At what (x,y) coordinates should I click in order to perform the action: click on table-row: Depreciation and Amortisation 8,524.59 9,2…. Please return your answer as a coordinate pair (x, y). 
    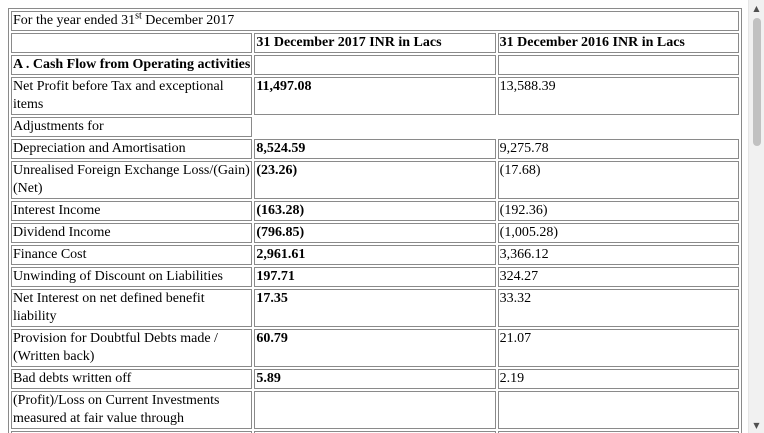
    Looking at the image, I should click on (375, 149).